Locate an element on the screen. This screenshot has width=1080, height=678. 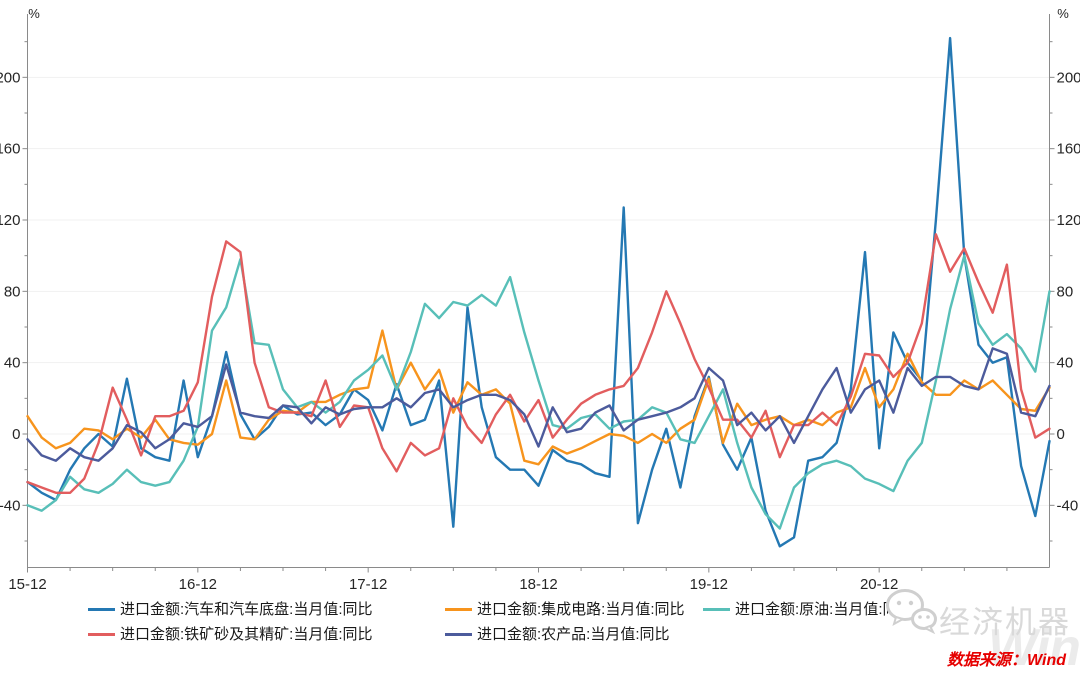
y-tick-label-right: 160 is located at coordinates (1068, 149).